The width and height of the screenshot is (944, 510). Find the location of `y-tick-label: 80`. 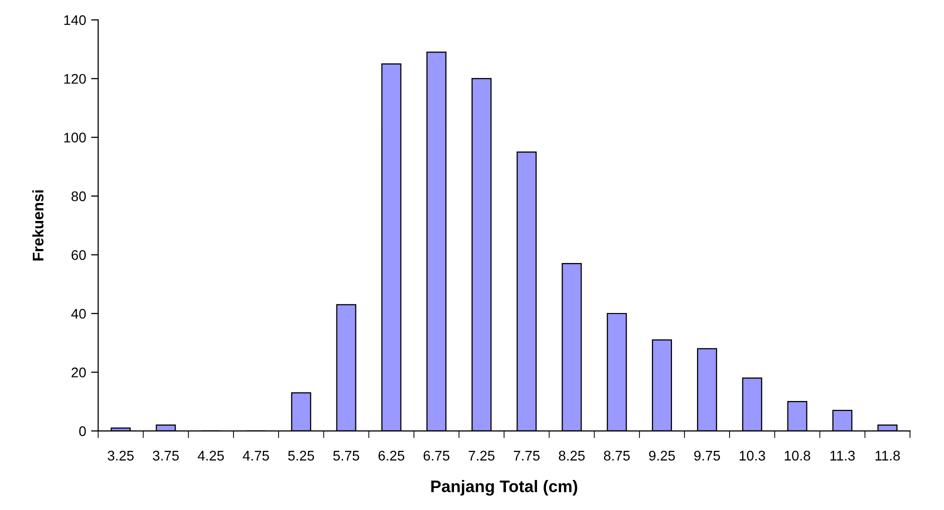

y-tick-label: 80 is located at coordinates (79, 196).